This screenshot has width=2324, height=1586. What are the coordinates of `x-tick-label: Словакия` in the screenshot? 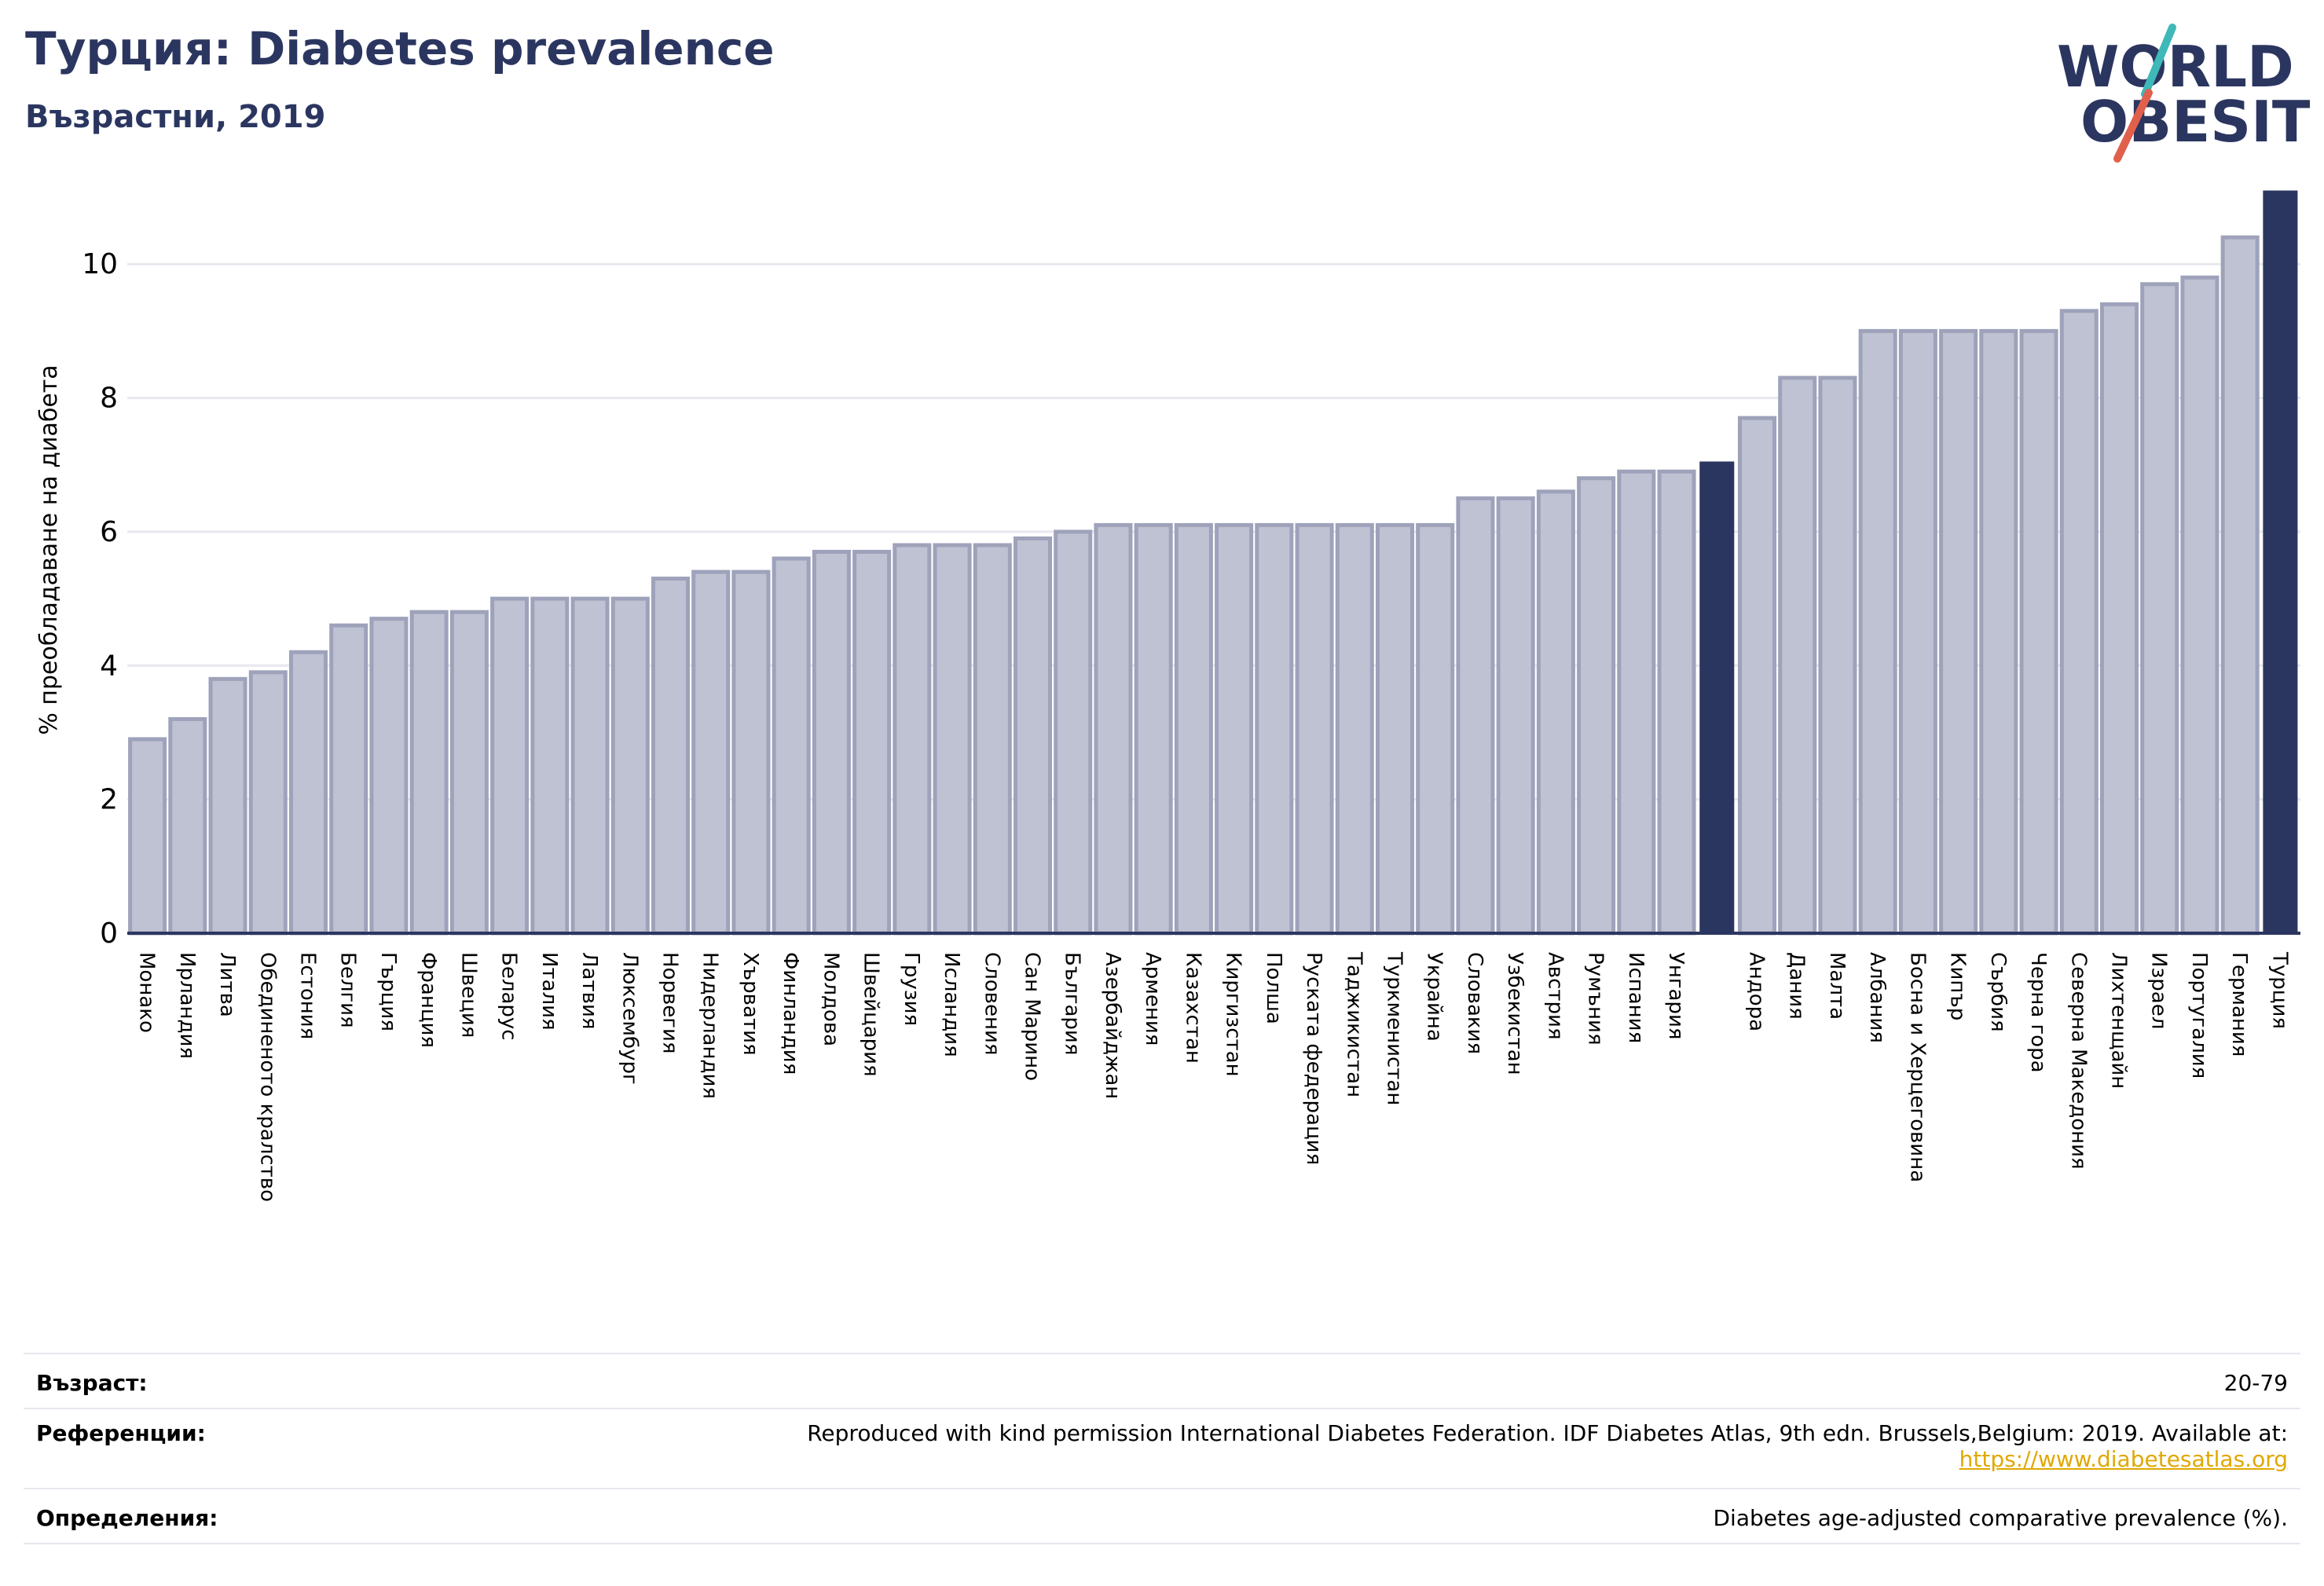 It's located at (1474, 1003).